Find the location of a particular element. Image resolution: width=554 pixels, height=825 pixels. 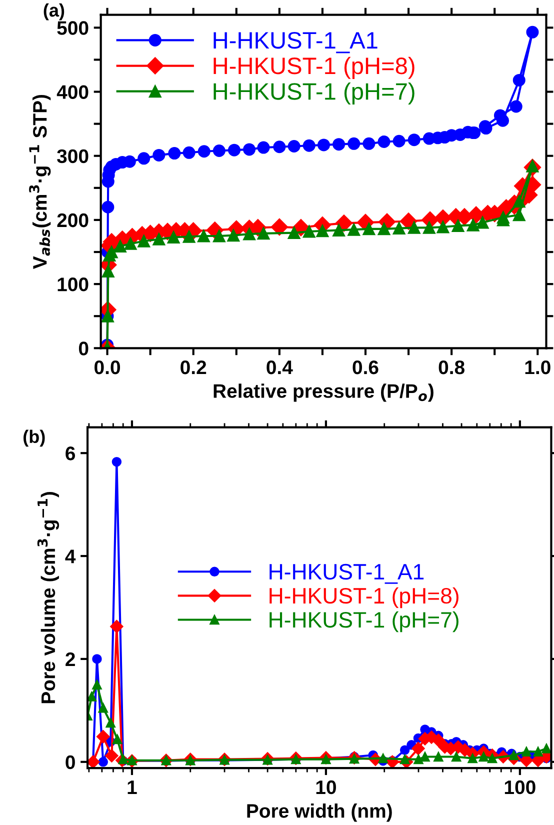

chart-title: (b) is located at coordinates (34, 438).